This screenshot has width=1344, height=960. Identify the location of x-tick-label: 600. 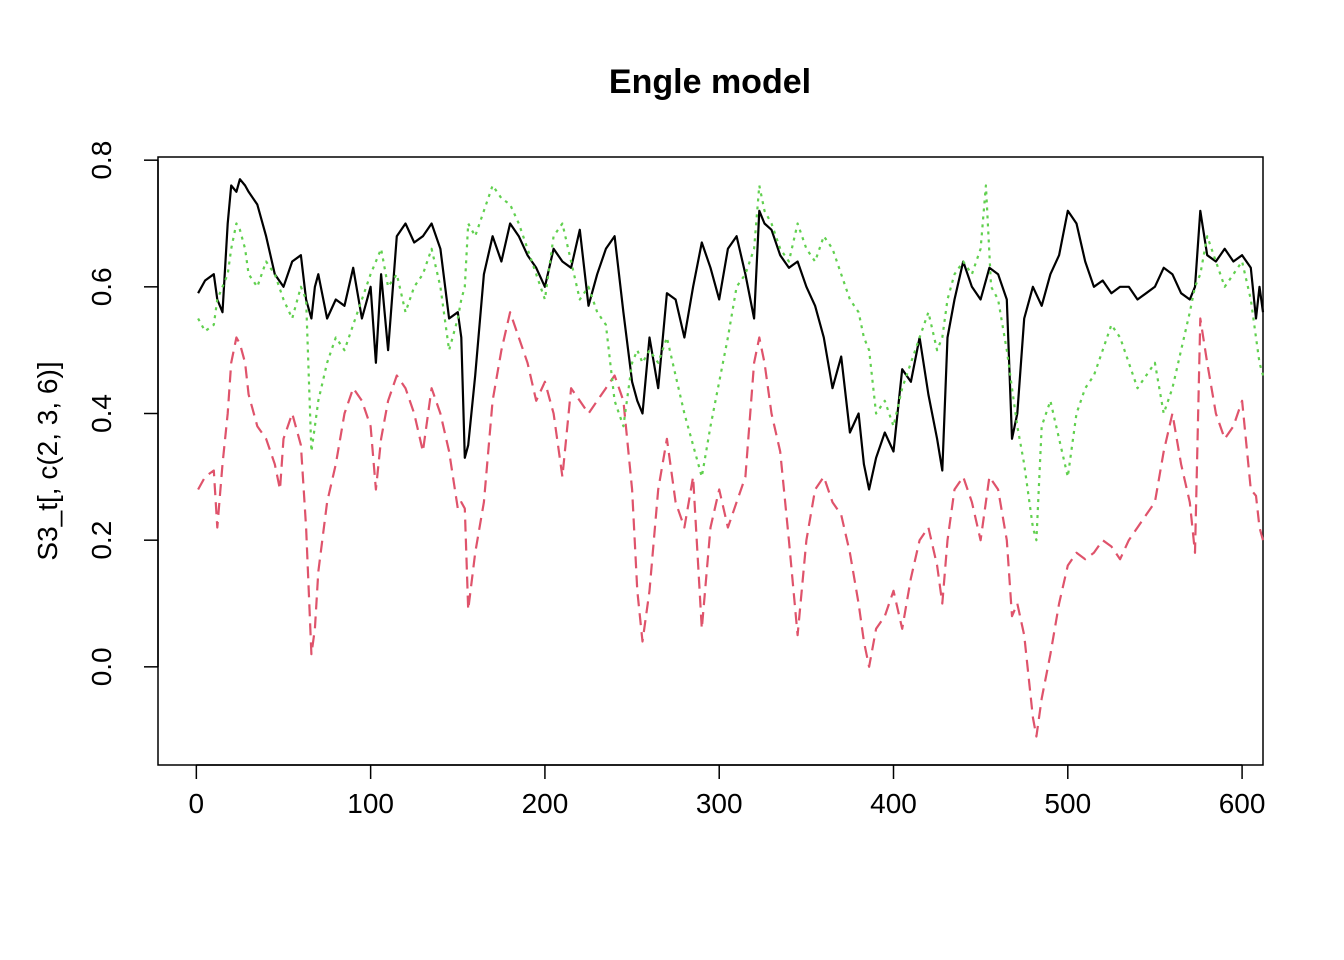
(1242, 803).